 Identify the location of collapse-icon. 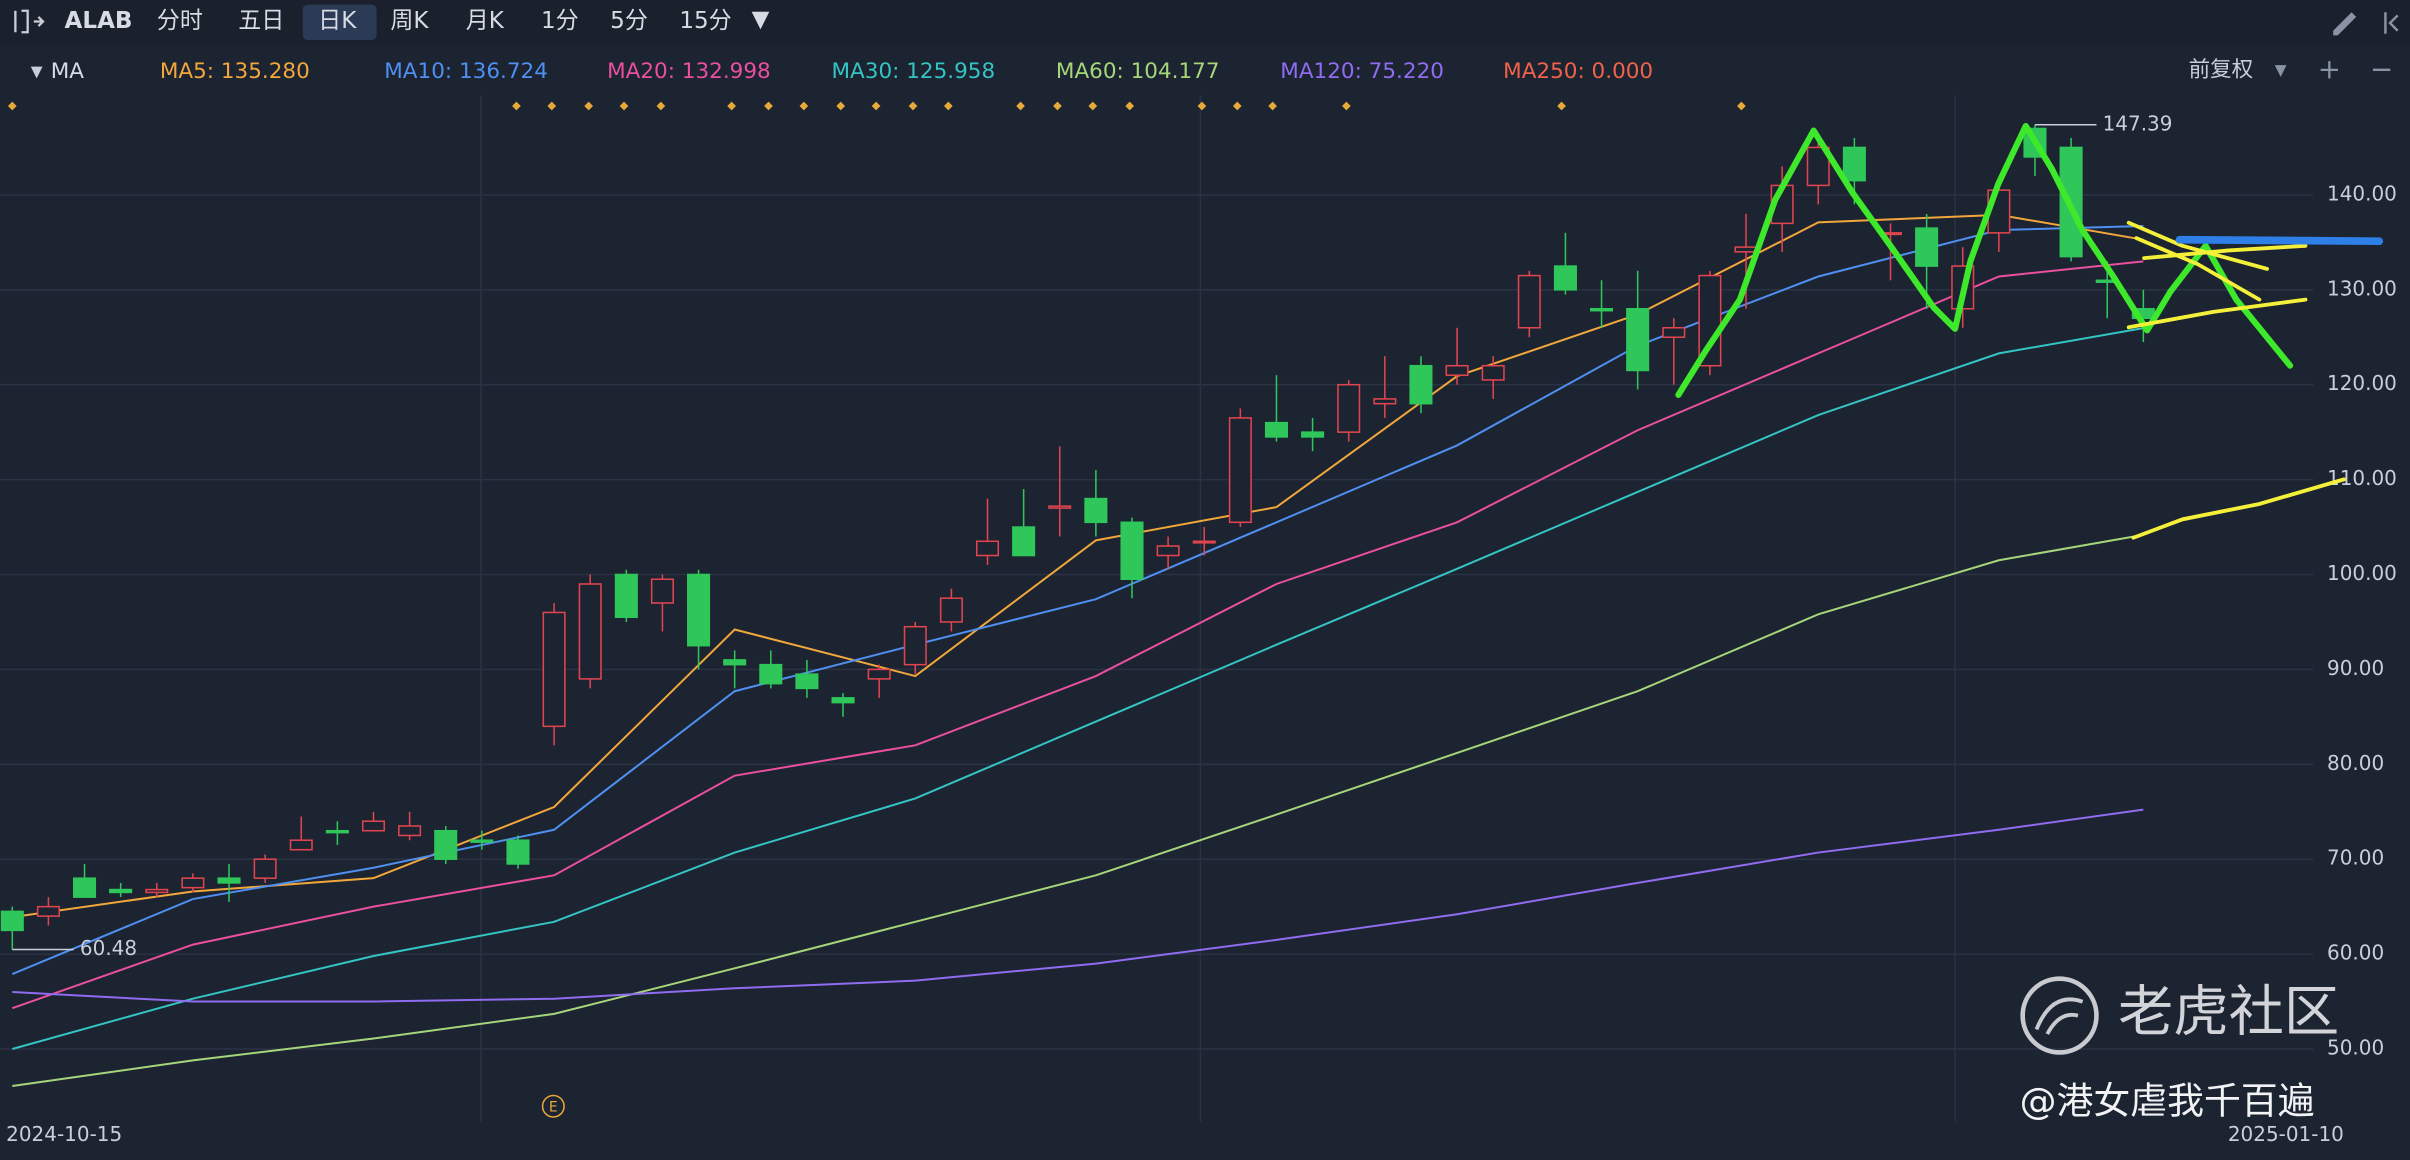
(2391, 23).